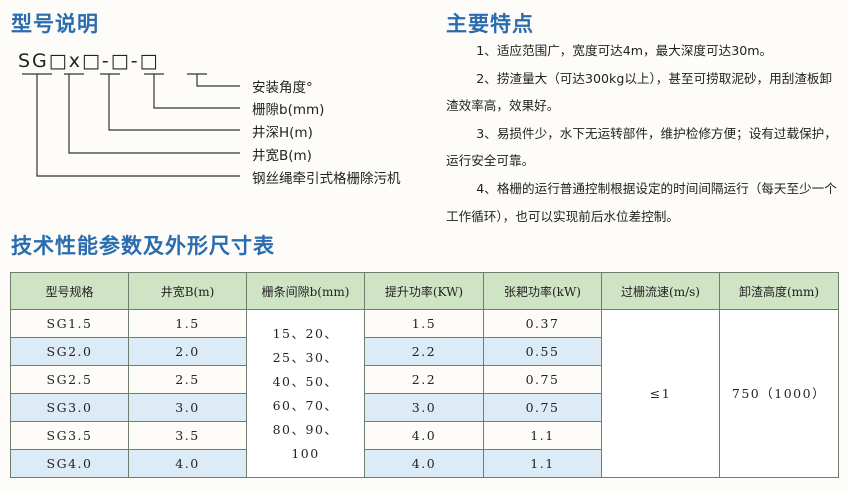 The width and height of the screenshot is (847, 493). I want to click on cell-width: 3.5, so click(187, 435).